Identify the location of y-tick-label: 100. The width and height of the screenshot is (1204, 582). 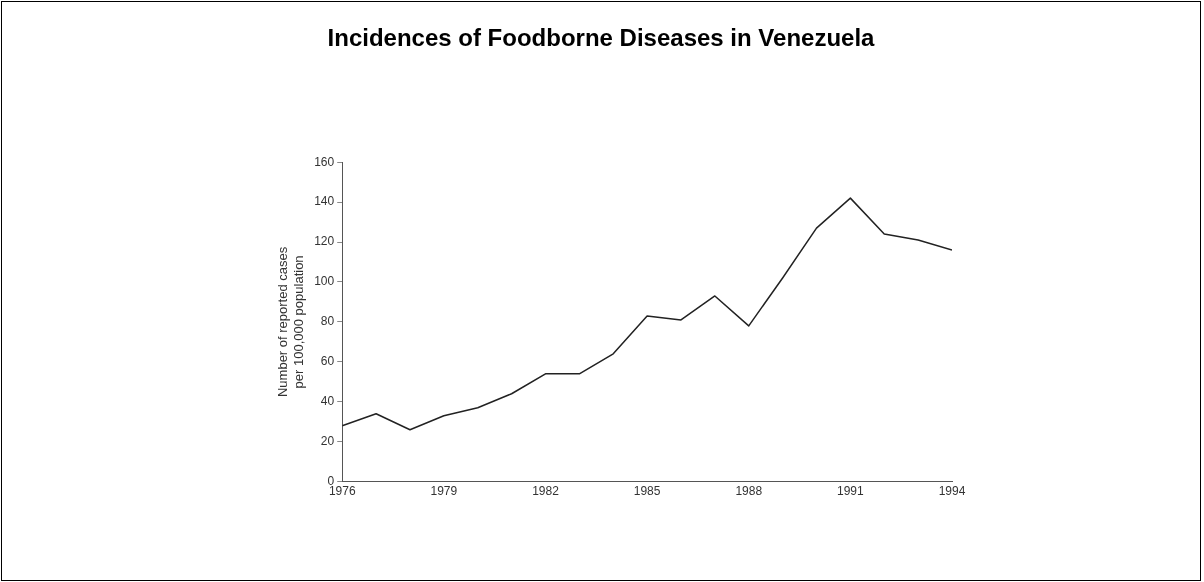
(324, 281).